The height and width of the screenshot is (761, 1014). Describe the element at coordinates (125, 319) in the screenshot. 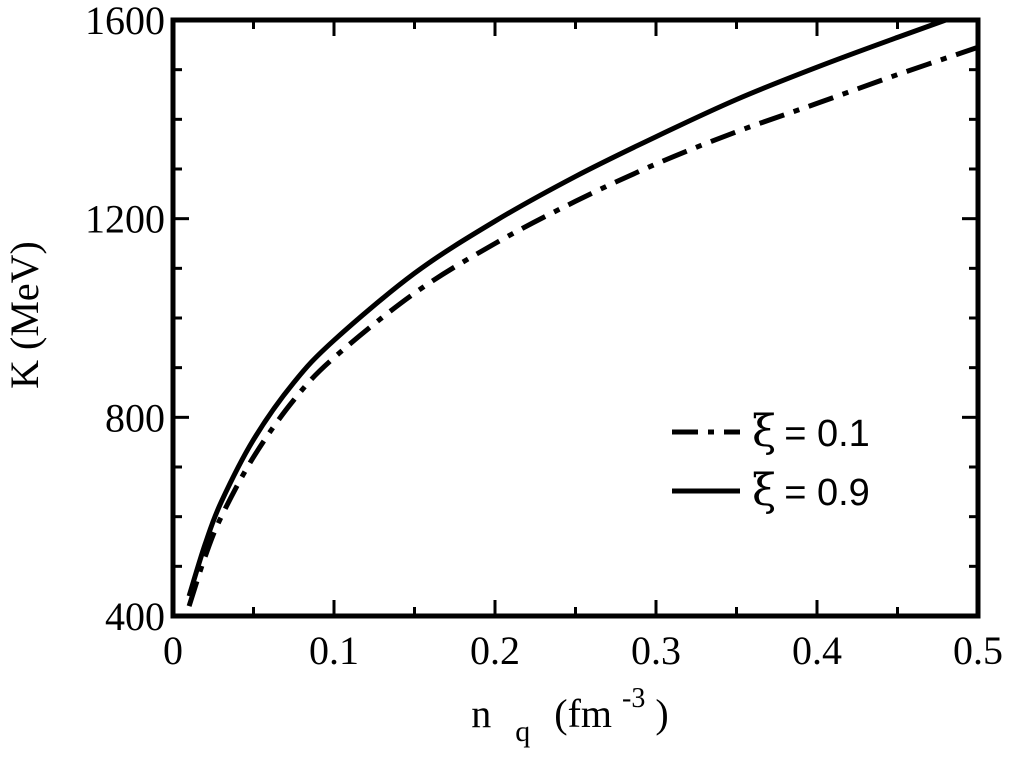

I see `y-tick-labels: 400 800 1200 1600` at that location.